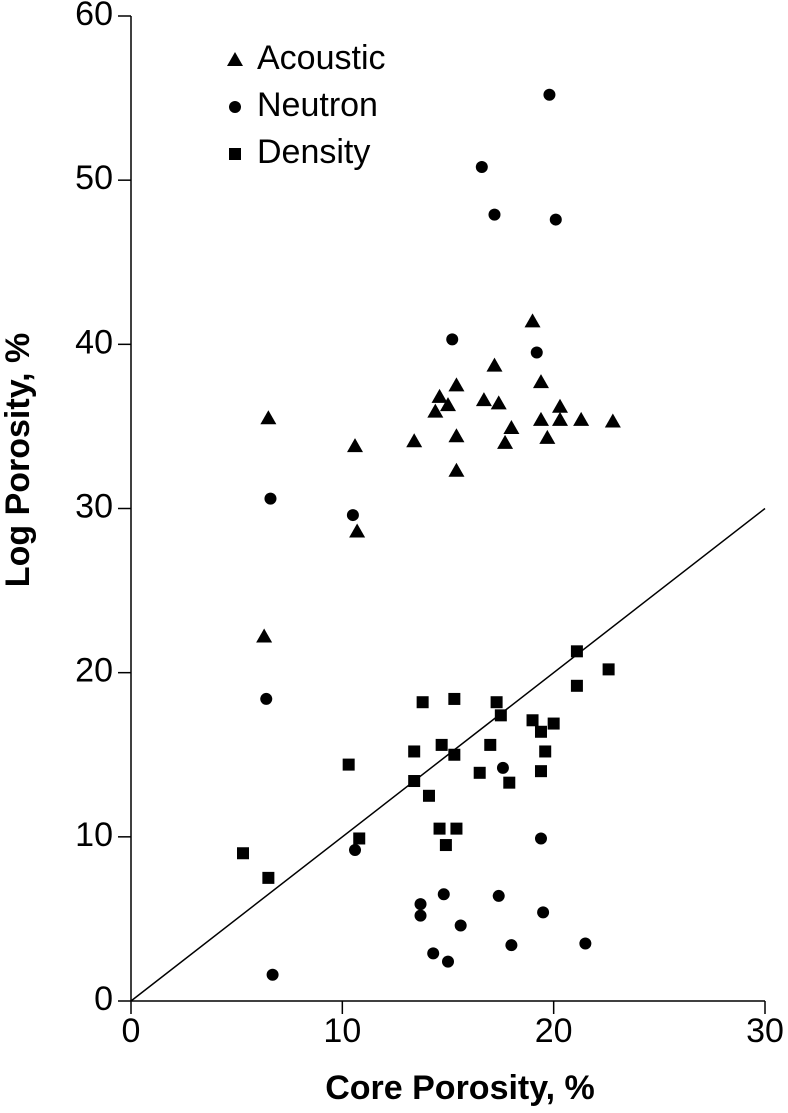 This screenshot has height=1113, width=788. What do you see at coordinates (94, 342) in the screenshot?
I see `y-tick-label: 40` at bounding box center [94, 342].